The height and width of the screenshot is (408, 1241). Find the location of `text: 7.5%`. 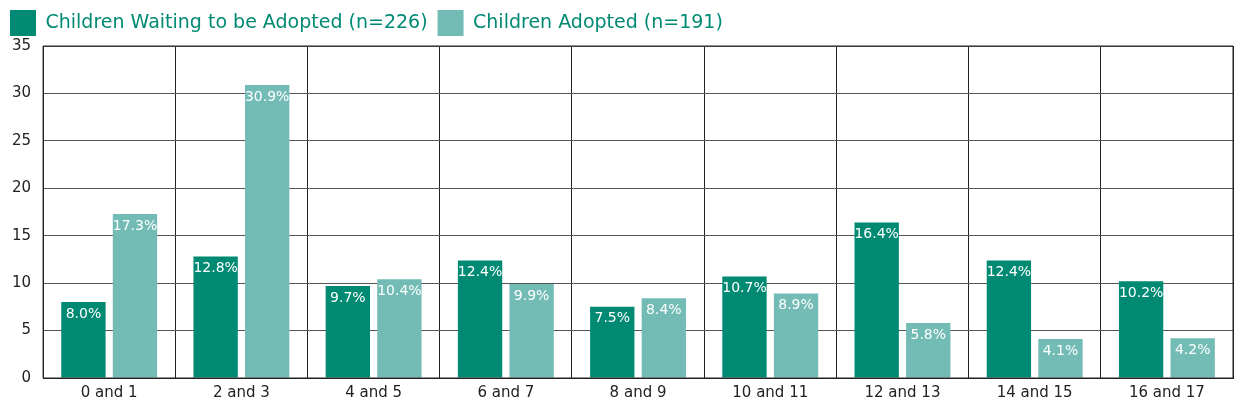

text: 7.5% is located at coordinates (612, 317).